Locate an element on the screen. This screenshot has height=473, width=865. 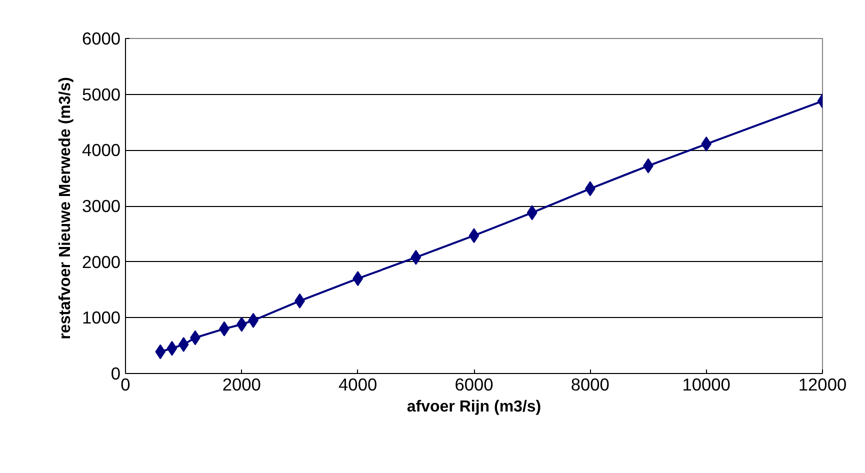
x-axis-title: afvoer Rijn (m3/s) is located at coordinates (474, 407).